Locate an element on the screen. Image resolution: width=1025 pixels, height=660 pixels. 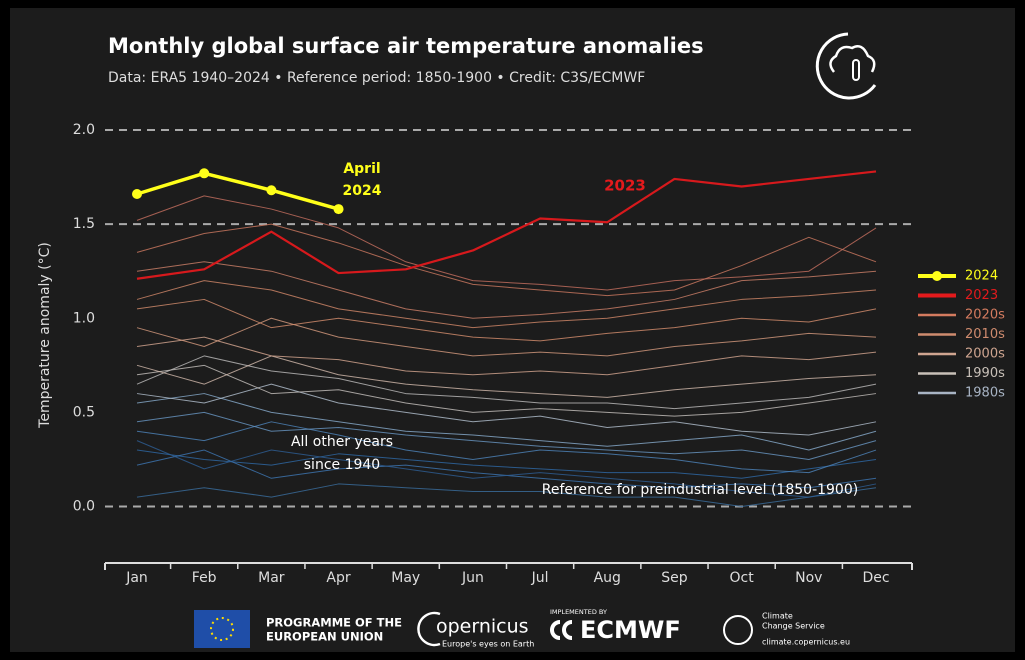
annotation: April is located at coordinates (361, 169).